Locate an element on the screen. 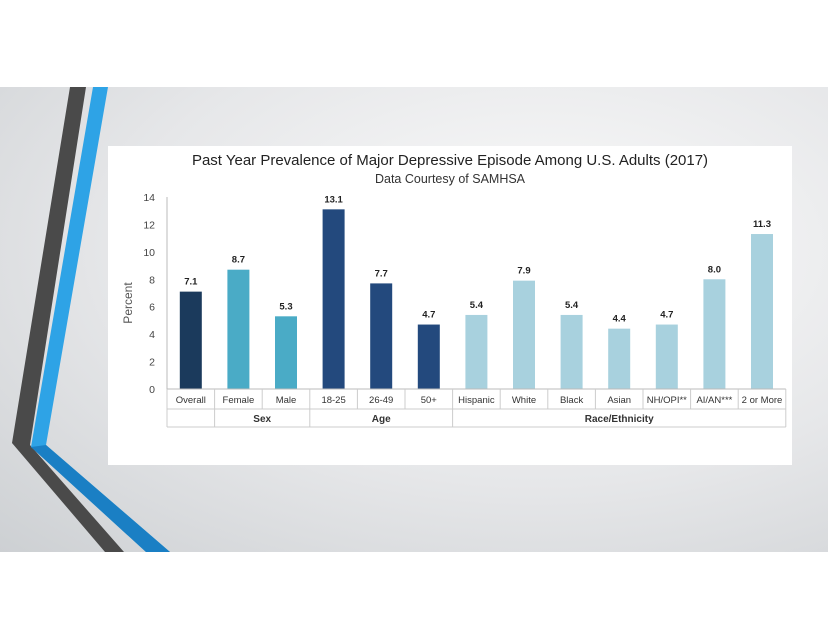 The height and width of the screenshot is (640, 828). x-tick-label: 2 or More is located at coordinates (762, 400).